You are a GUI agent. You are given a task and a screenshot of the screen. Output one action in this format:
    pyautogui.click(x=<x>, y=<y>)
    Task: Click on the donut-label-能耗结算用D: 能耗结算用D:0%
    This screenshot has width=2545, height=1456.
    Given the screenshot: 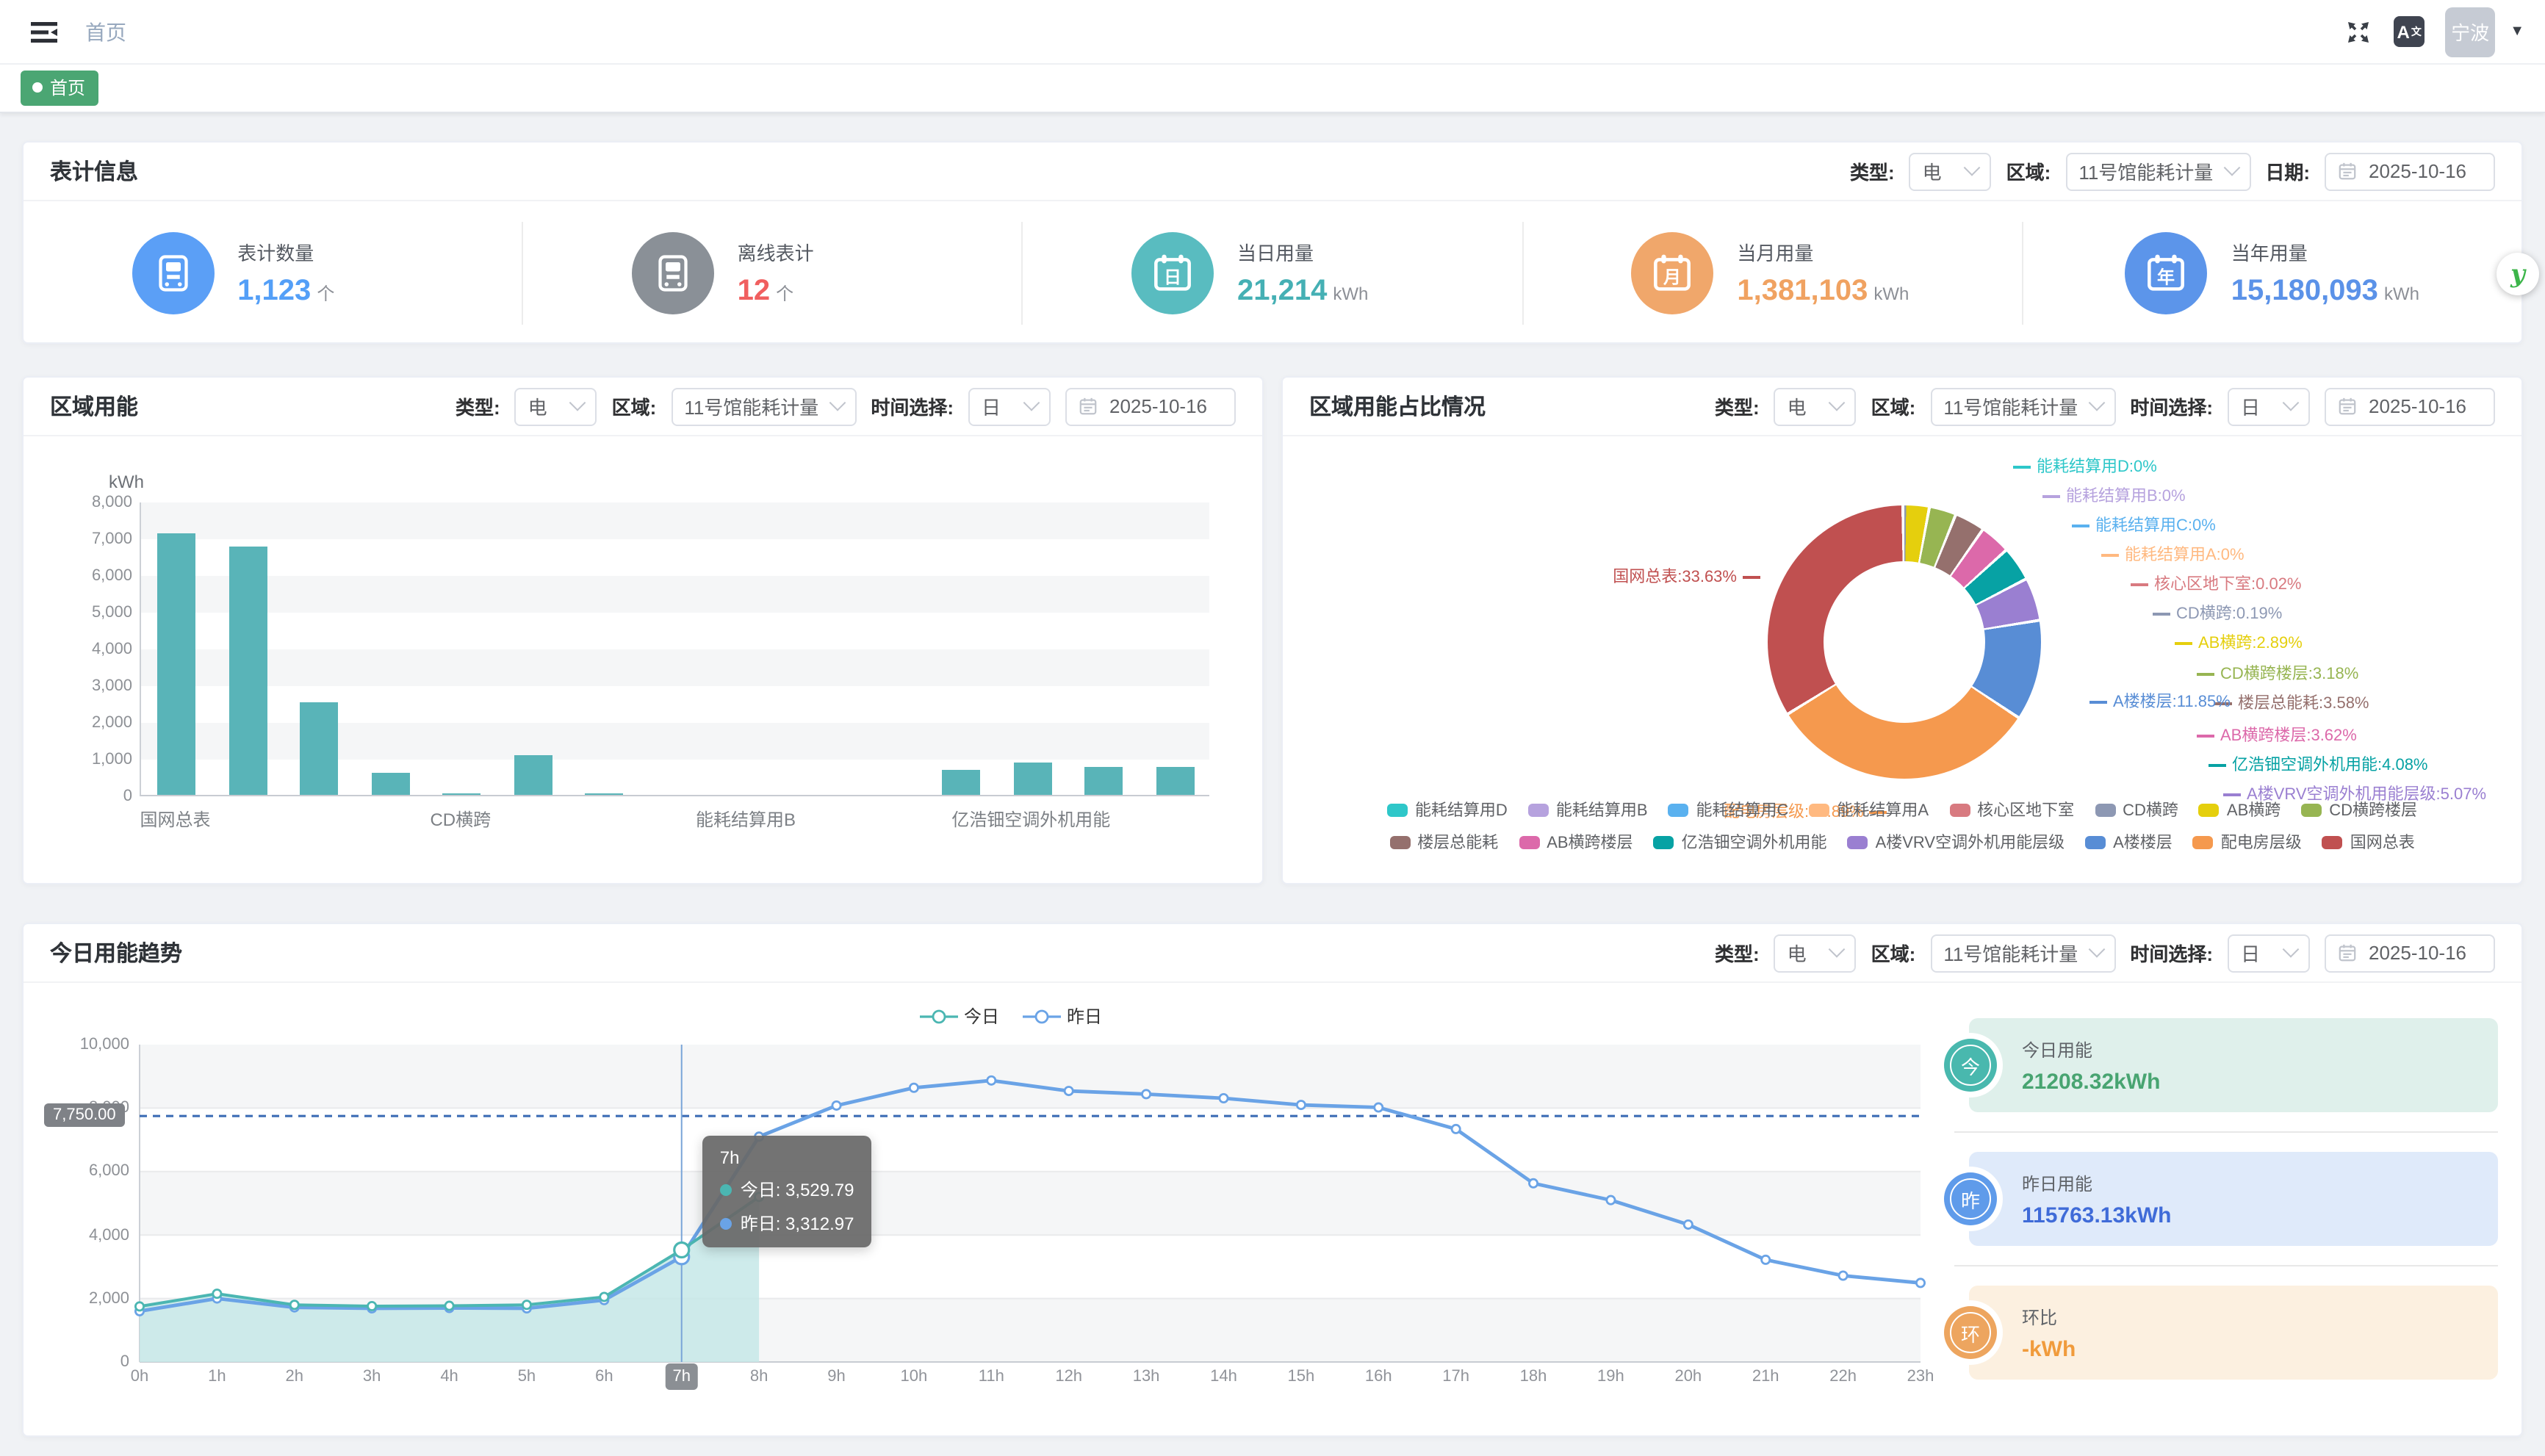 What is the action you would take?
    pyautogui.click(x=2082, y=465)
    